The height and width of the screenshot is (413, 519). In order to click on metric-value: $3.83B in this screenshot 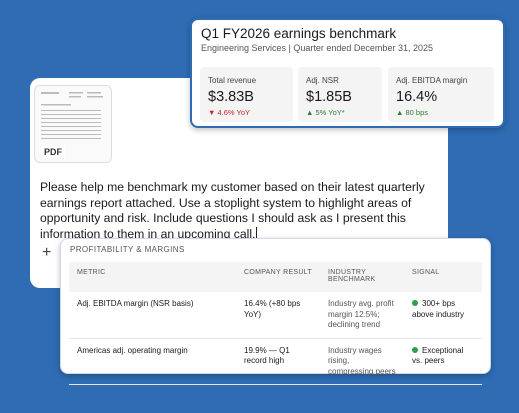, I will do `click(231, 97)`.